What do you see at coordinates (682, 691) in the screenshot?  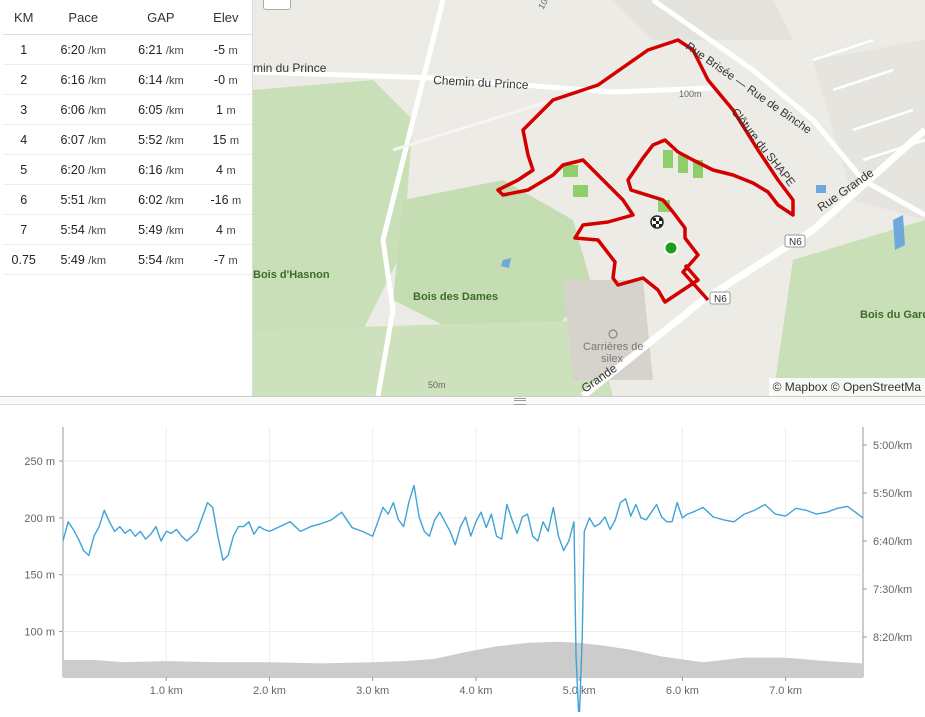 I see `x-tick-label: 6.0 km` at bounding box center [682, 691].